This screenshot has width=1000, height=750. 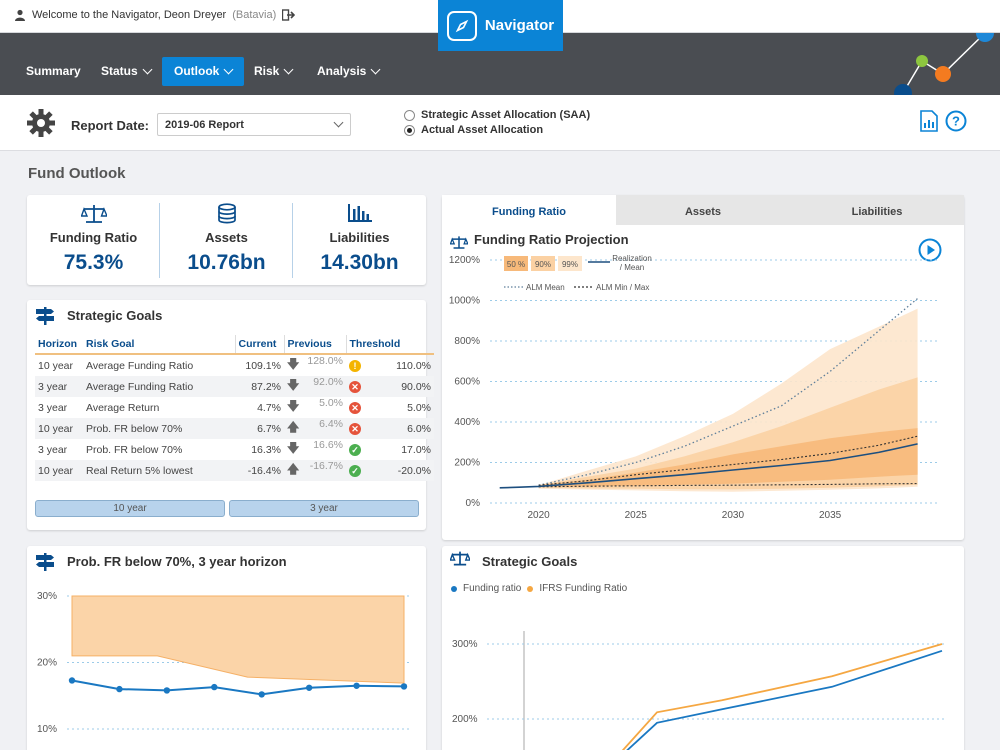 What do you see at coordinates (464, 260) in the screenshot?
I see `y-tick-label: 1200%` at bounding box center [464, 260].